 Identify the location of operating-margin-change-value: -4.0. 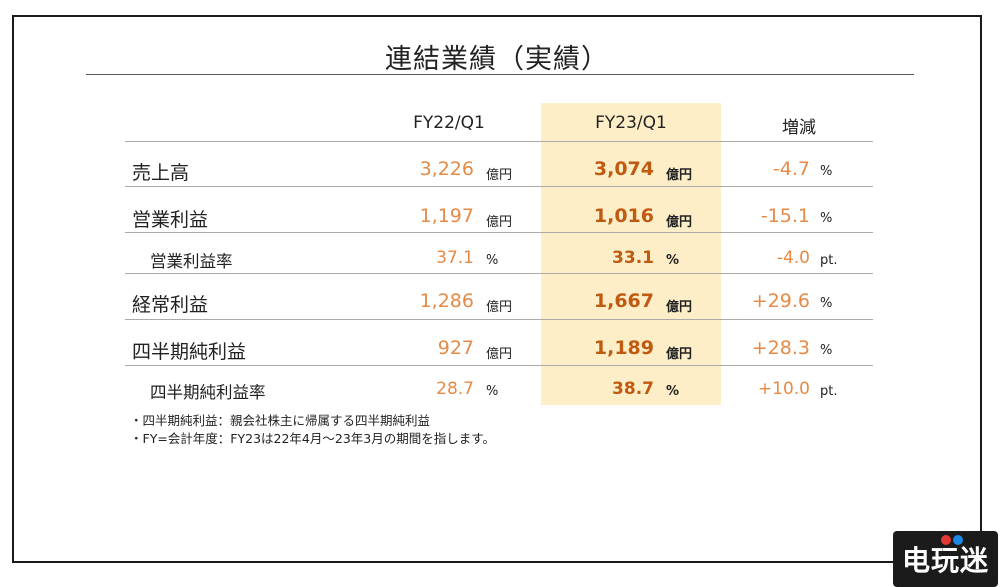
(793, 258).